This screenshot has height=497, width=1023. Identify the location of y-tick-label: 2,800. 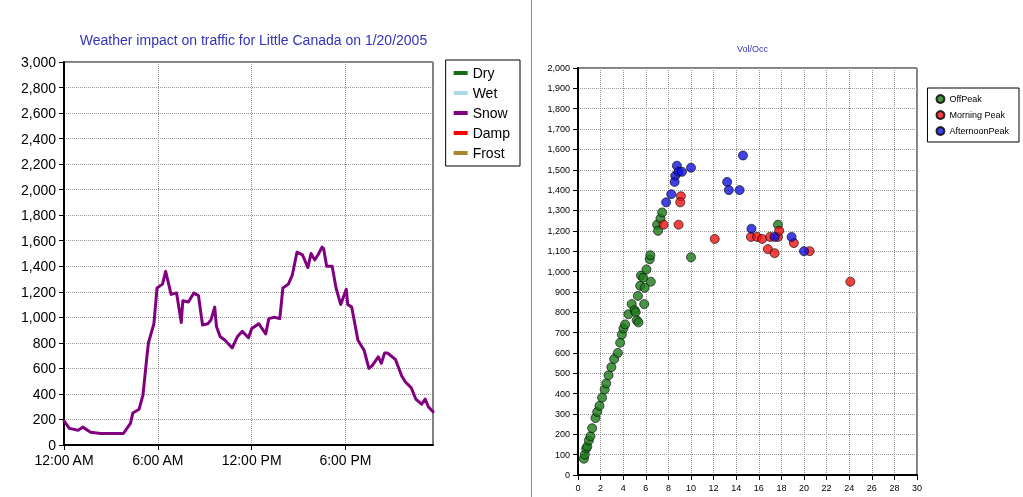
(38, 87).